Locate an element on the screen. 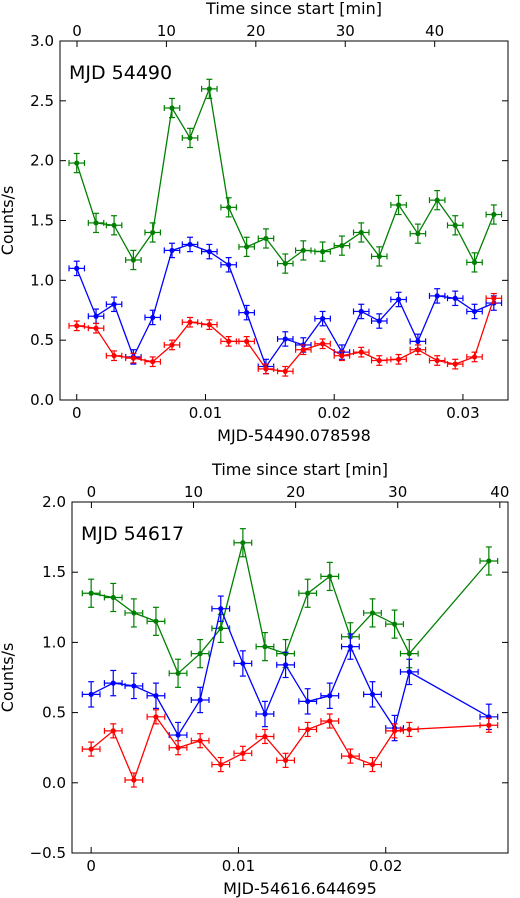  y-tick-label: 0.5 is located at coordinates (54, 713).